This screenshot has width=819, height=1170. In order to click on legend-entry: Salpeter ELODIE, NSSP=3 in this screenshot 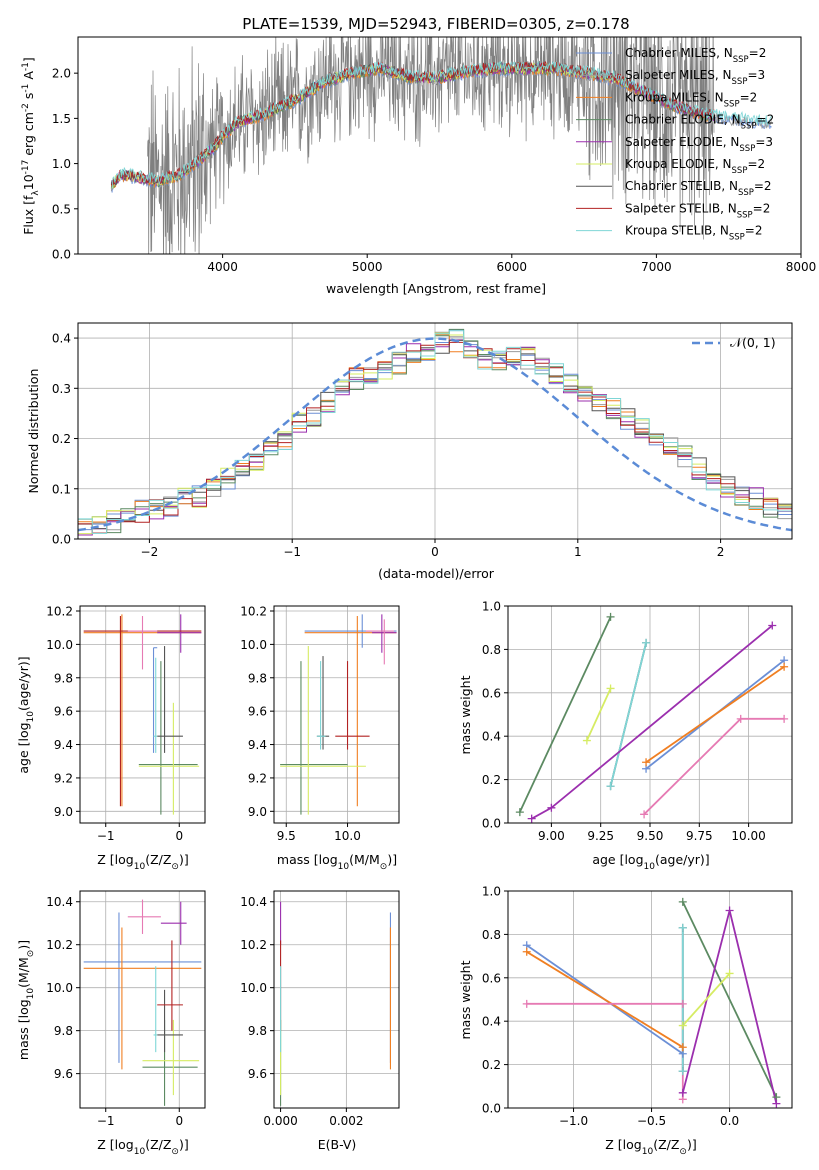, I will do `click(699, 144)`.